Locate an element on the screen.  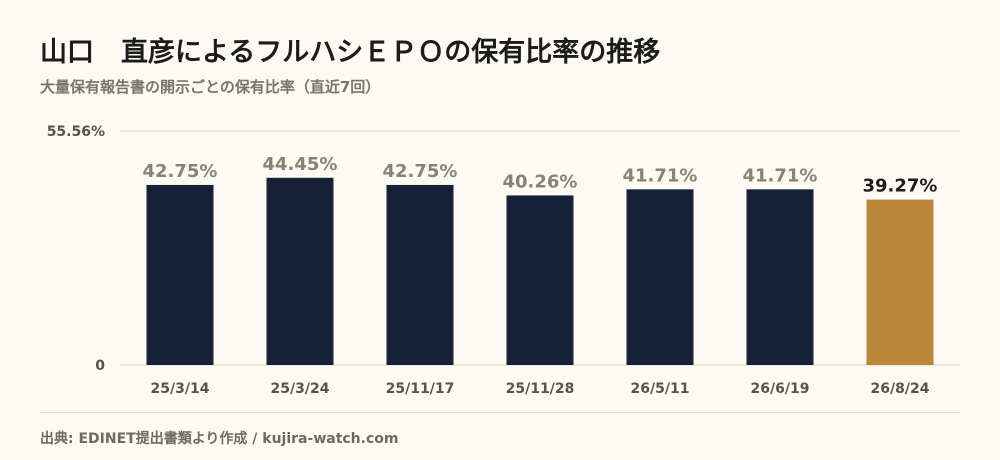
source-note: 出典: EDINET提出書類より作成 / kujira-watch.com is located at coordinates (219, 439).